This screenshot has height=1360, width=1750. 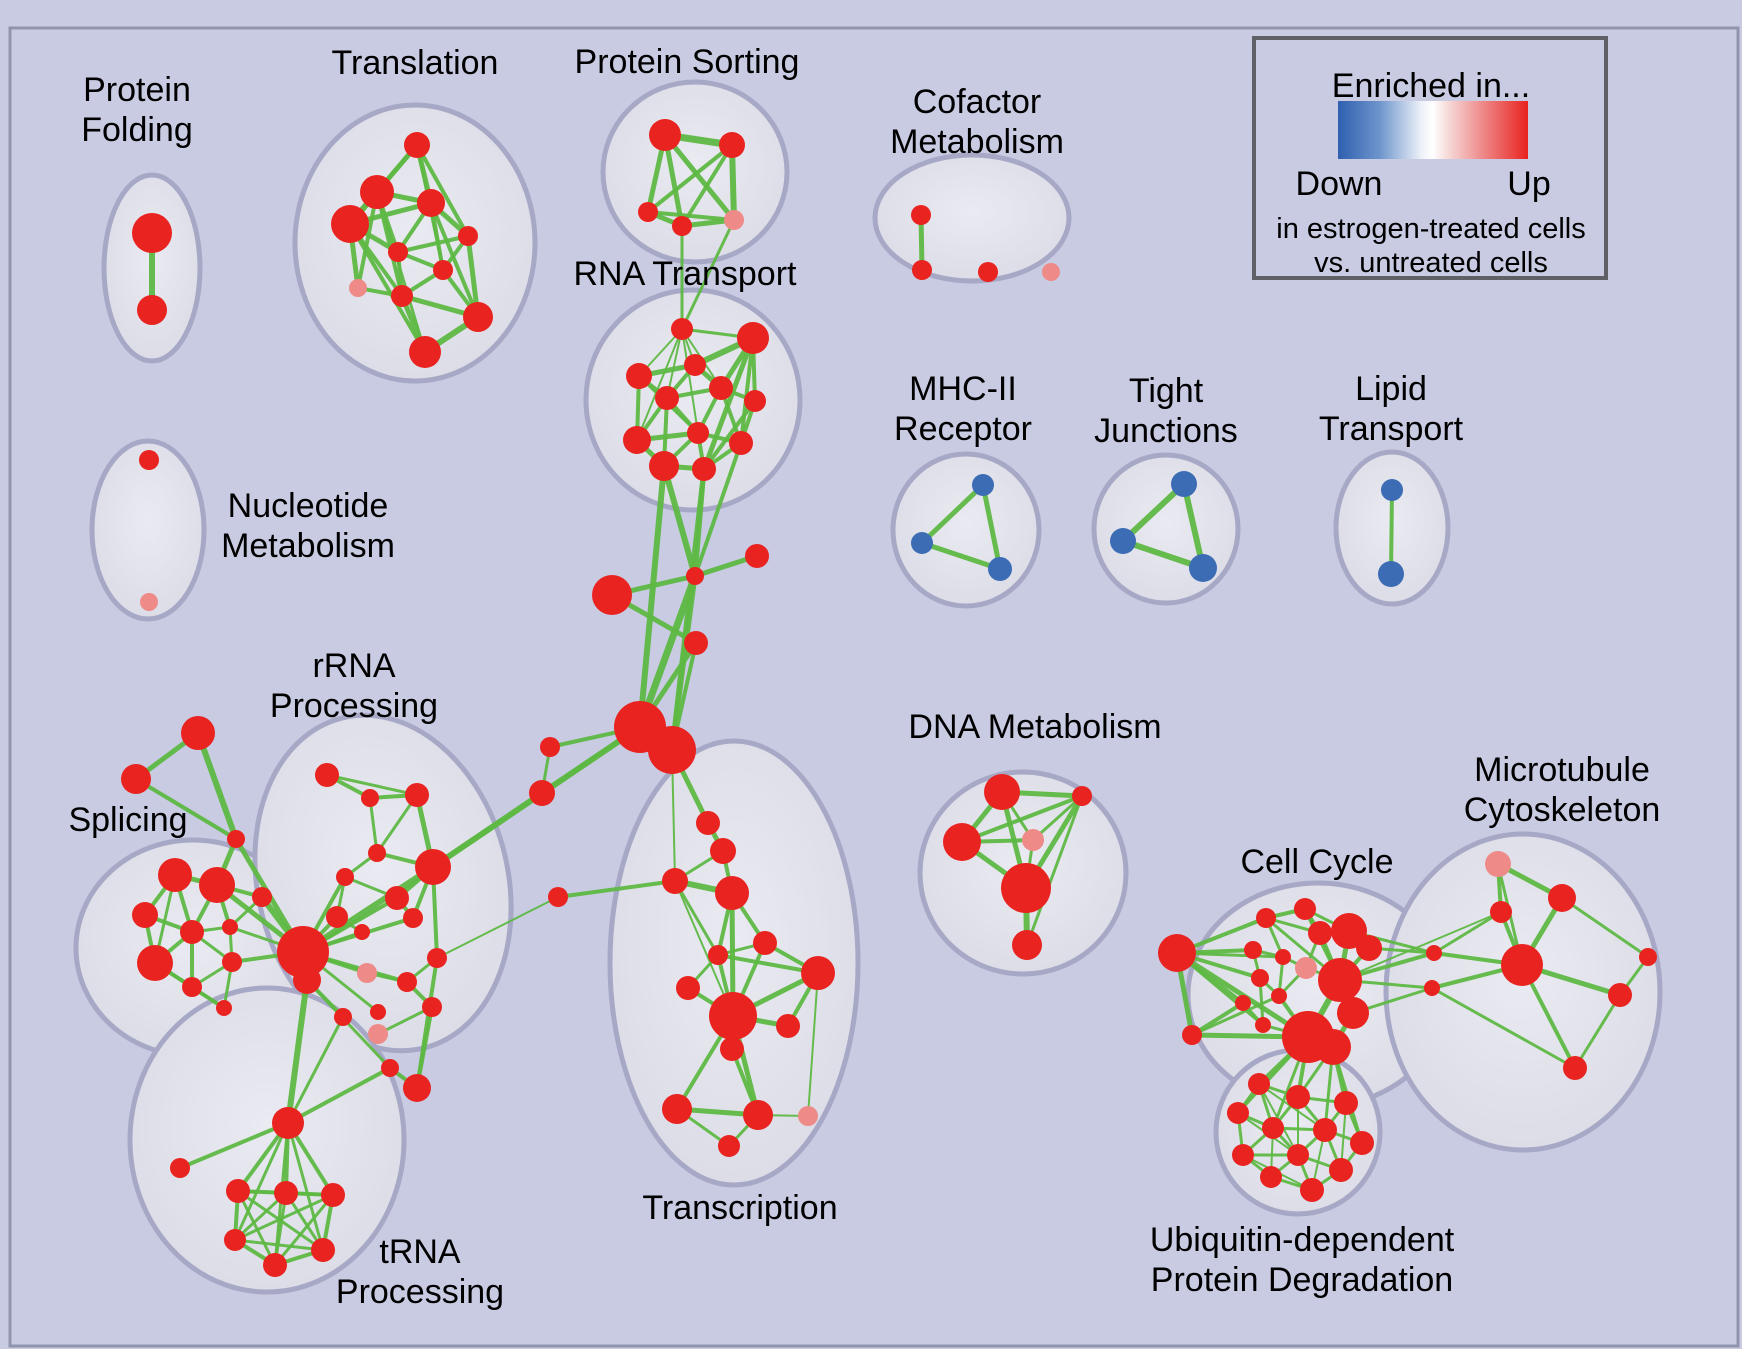 I want to click on edge-rt10-k0, so click(x=679, y=521).